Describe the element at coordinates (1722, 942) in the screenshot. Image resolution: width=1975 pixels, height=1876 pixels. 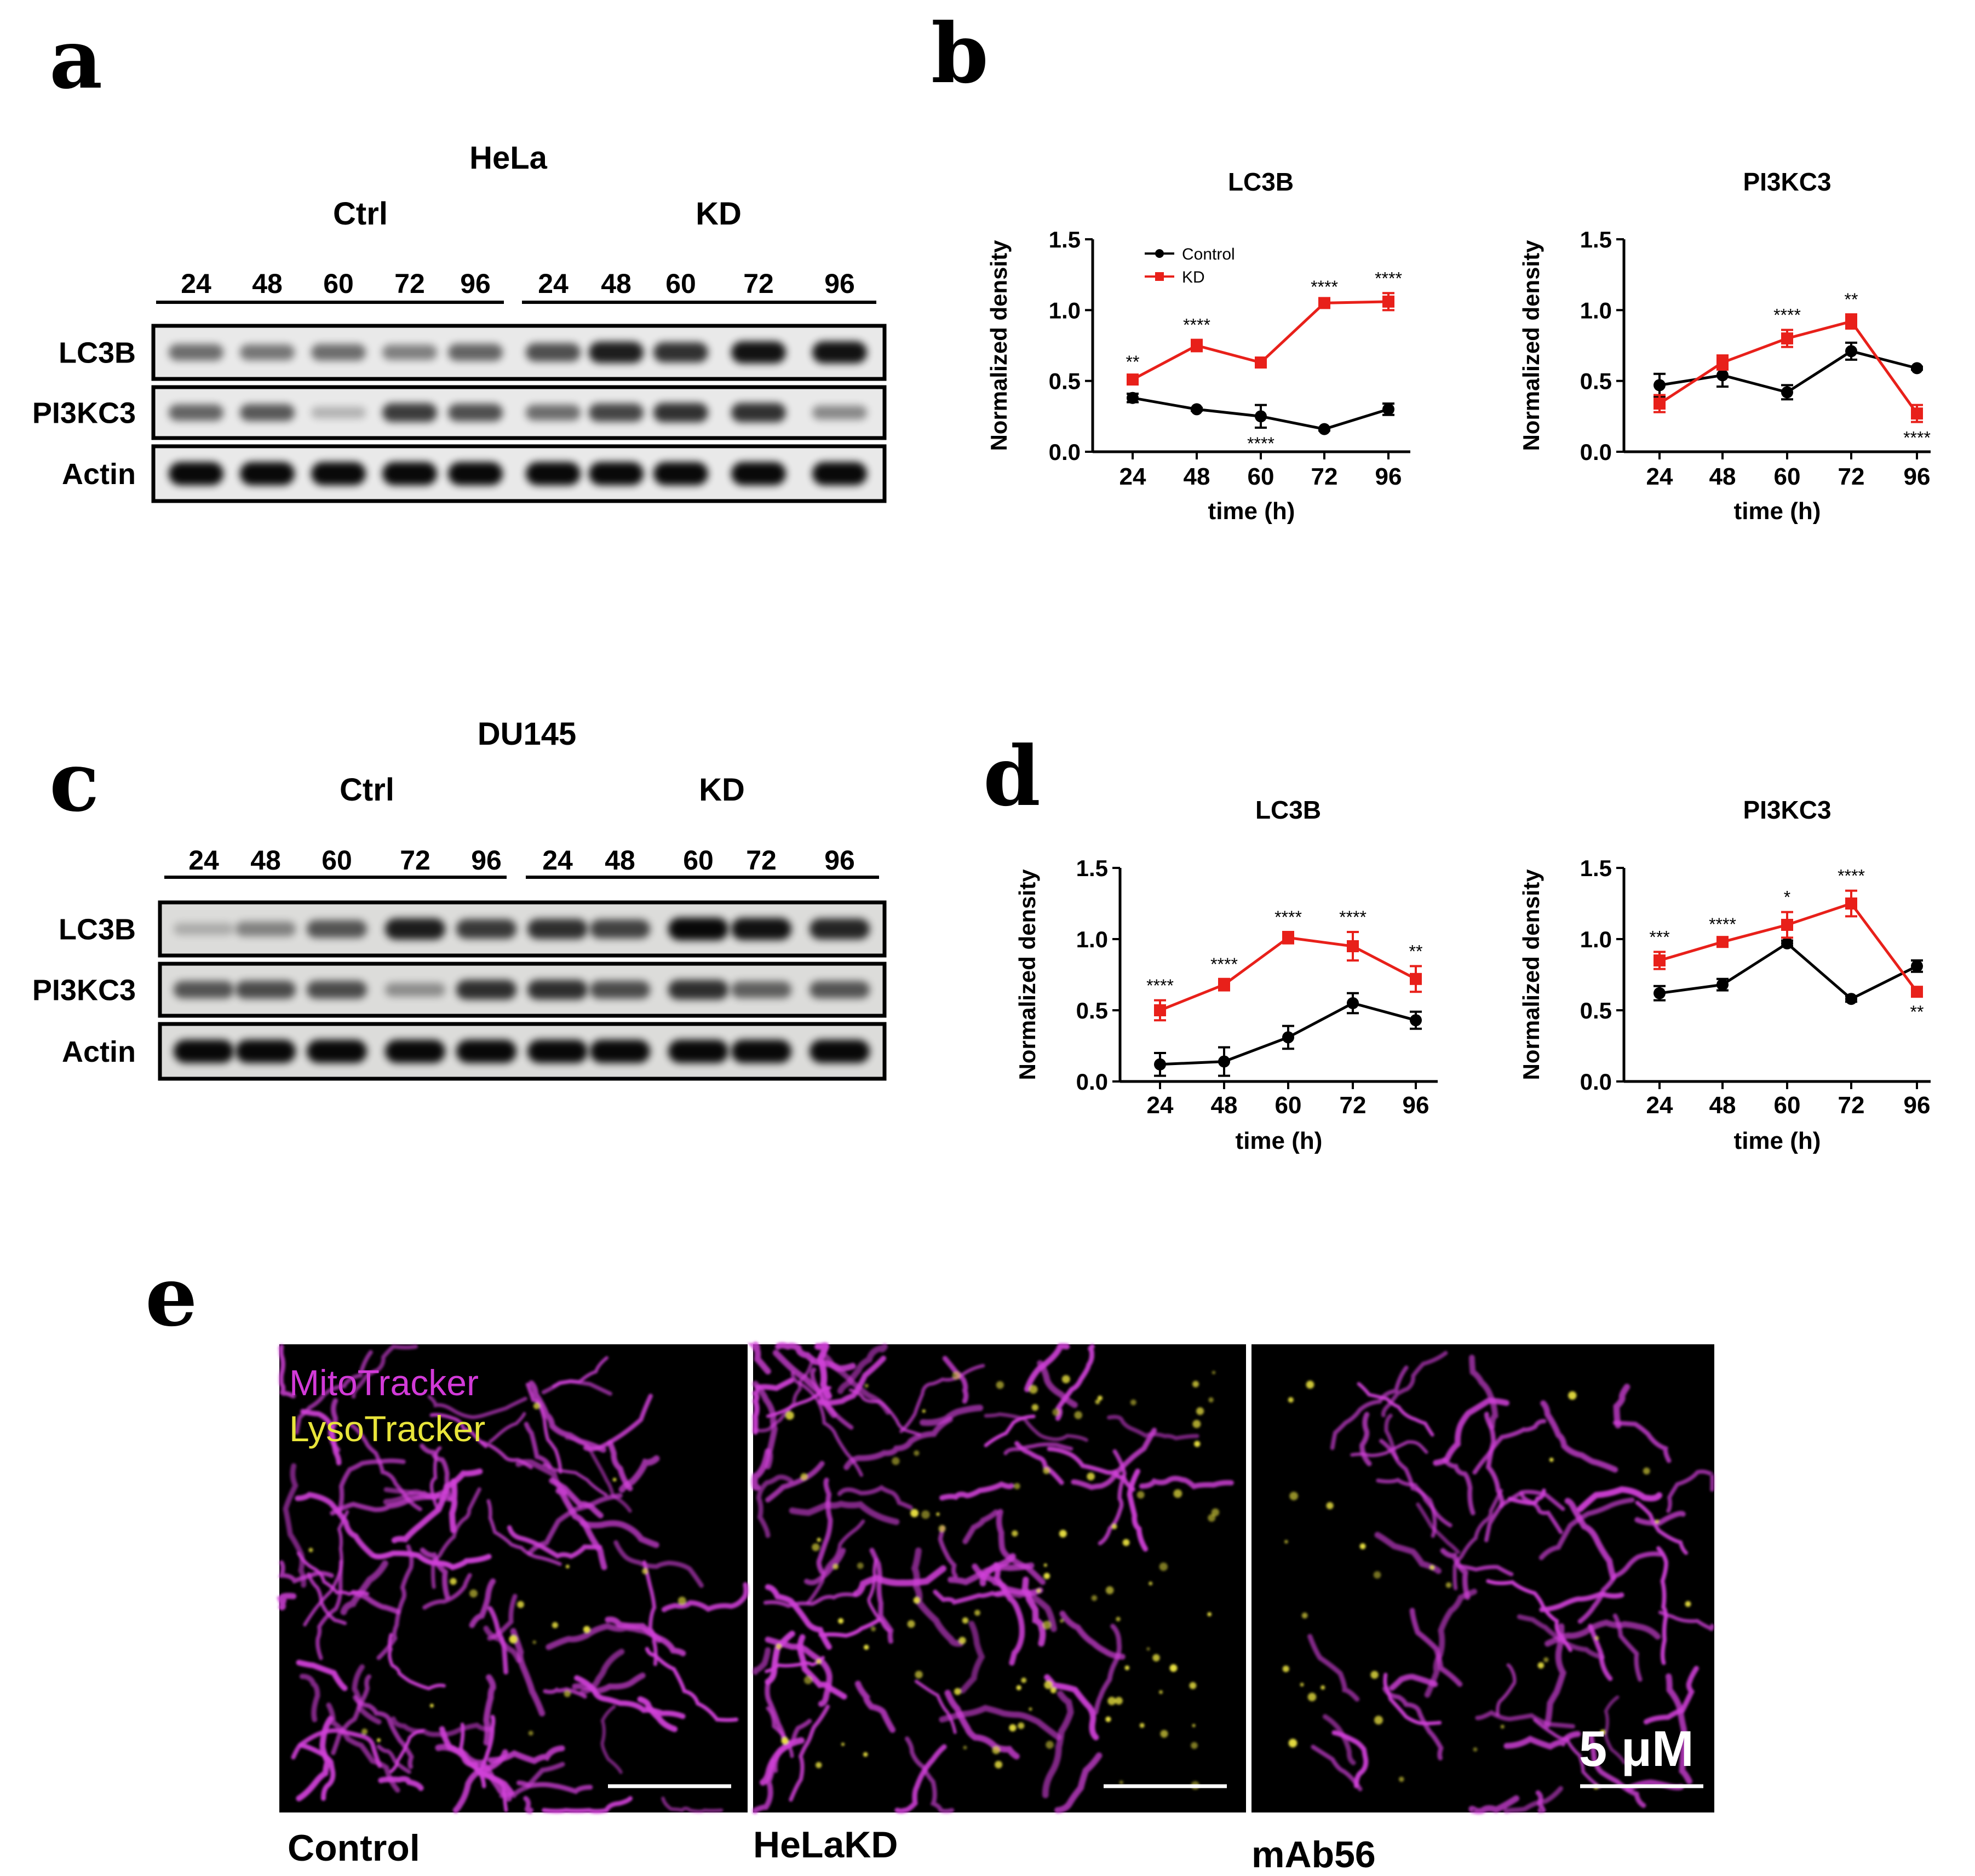
I see `data-point-kd` at that location.